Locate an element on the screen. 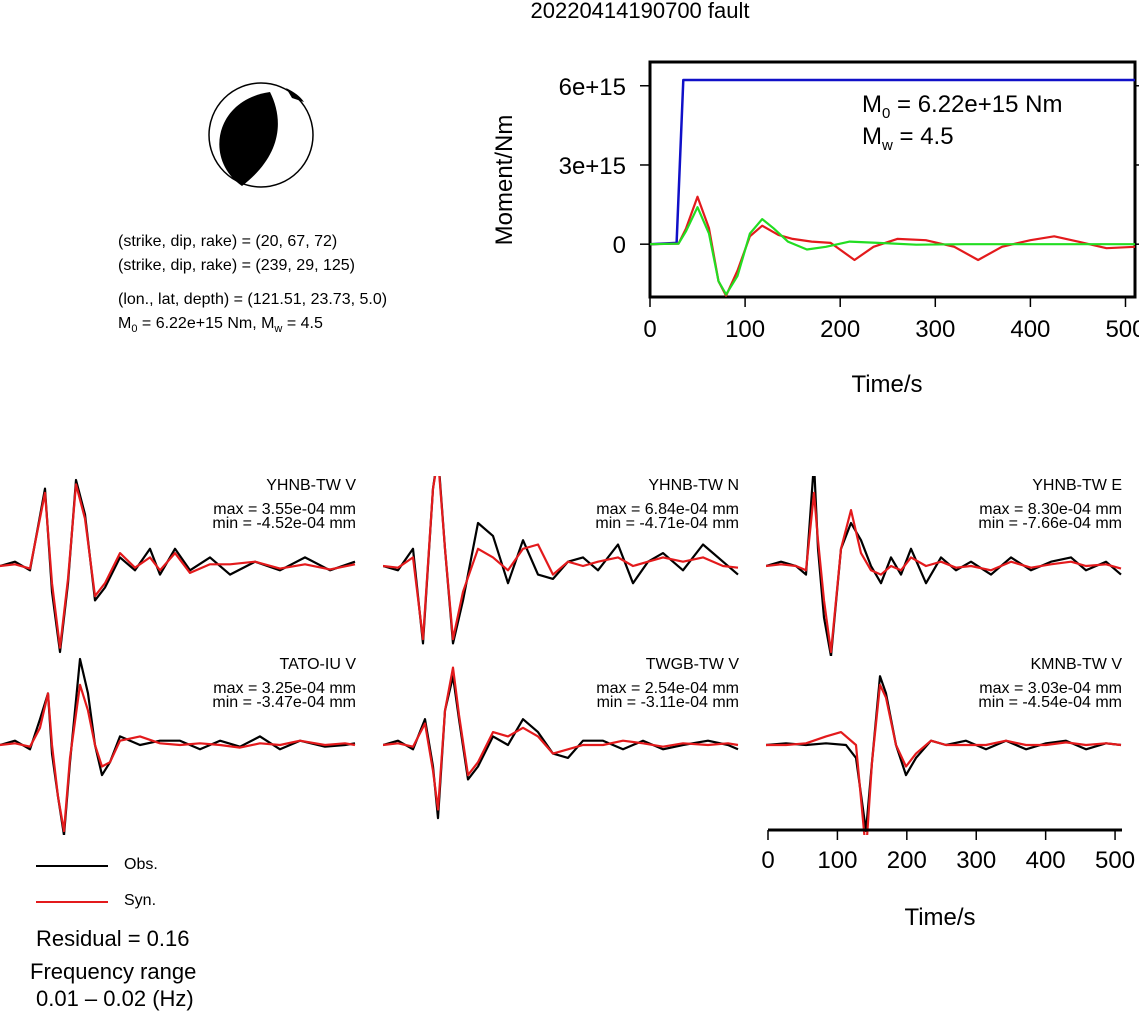  station-name: TWGB-TW V is located at coordinates (692, 664).